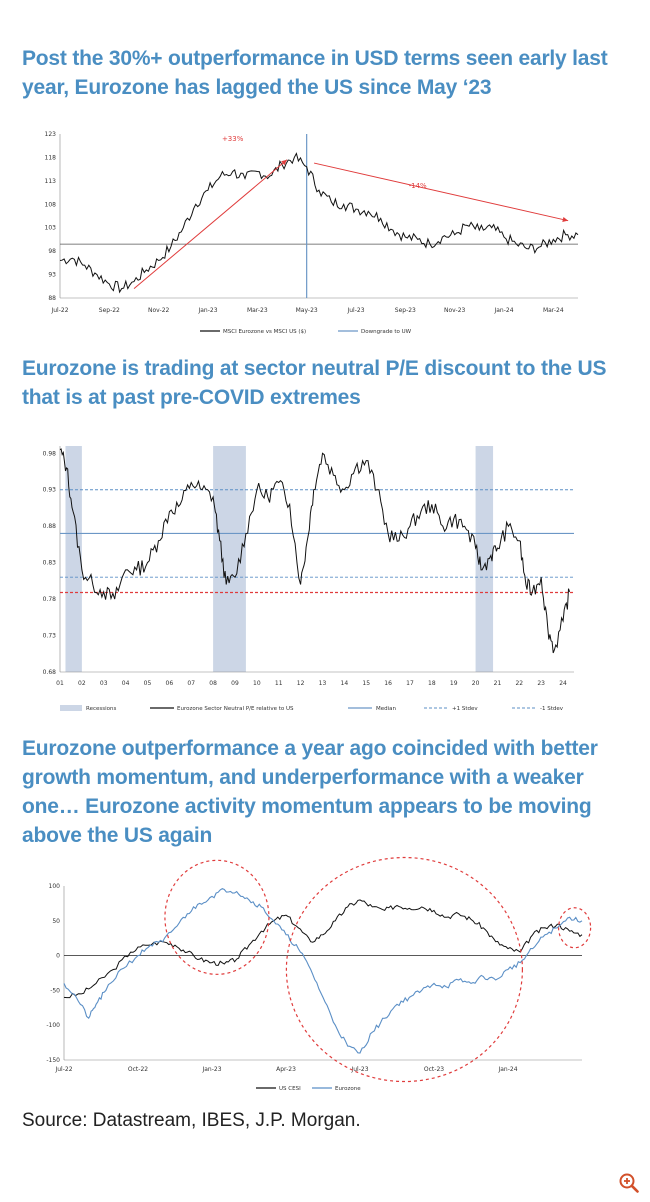 The width and height of the screenshot is (650, 1202). What do you see at coordinates (323, 949) in the screenshot?
I see `series-line-us-cesi` at bounding box center [323, 949].